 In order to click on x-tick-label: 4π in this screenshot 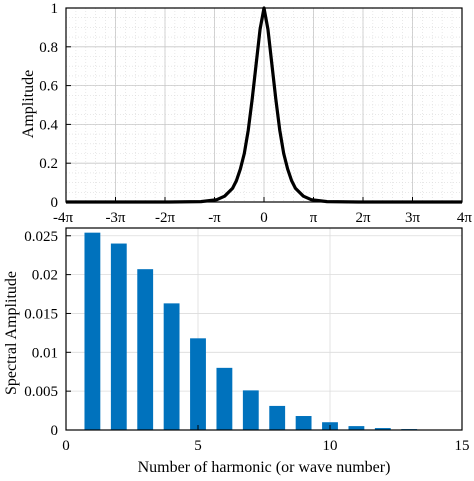, I will do `click(465, 218)`.